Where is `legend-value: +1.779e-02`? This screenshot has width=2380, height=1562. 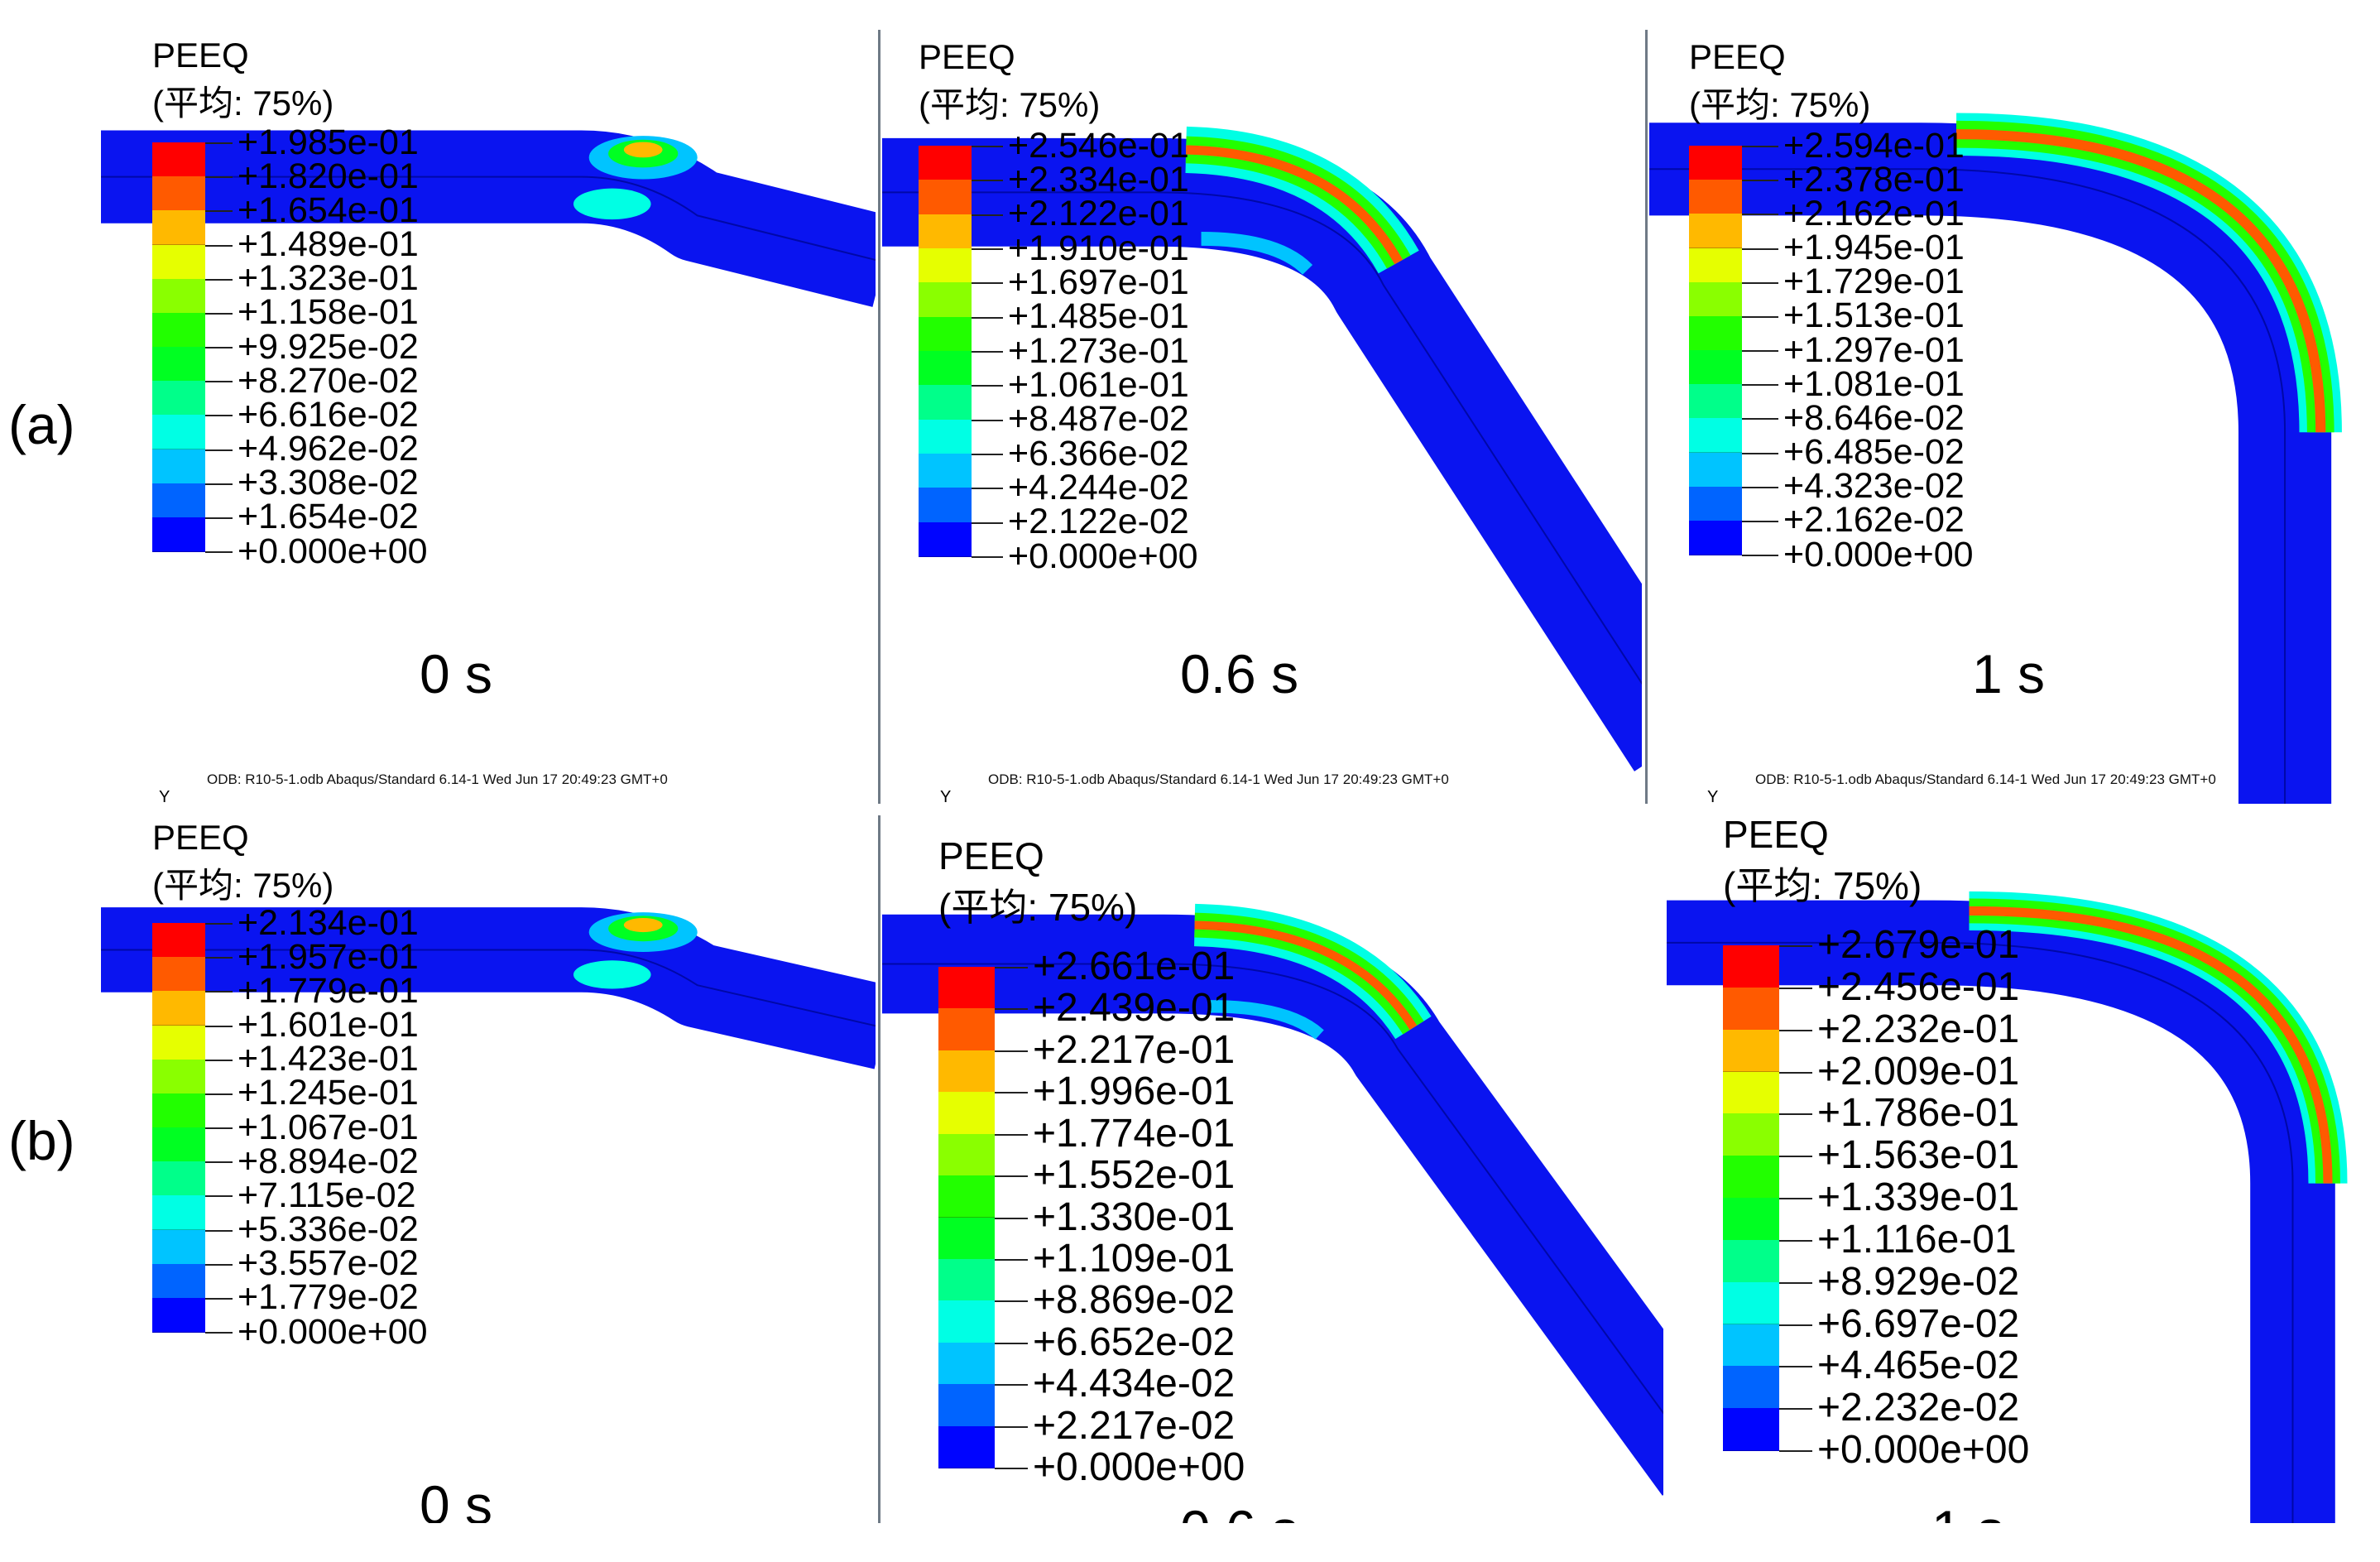 legend-value: +1.779e-02 is located at coordinates (328, 1297).